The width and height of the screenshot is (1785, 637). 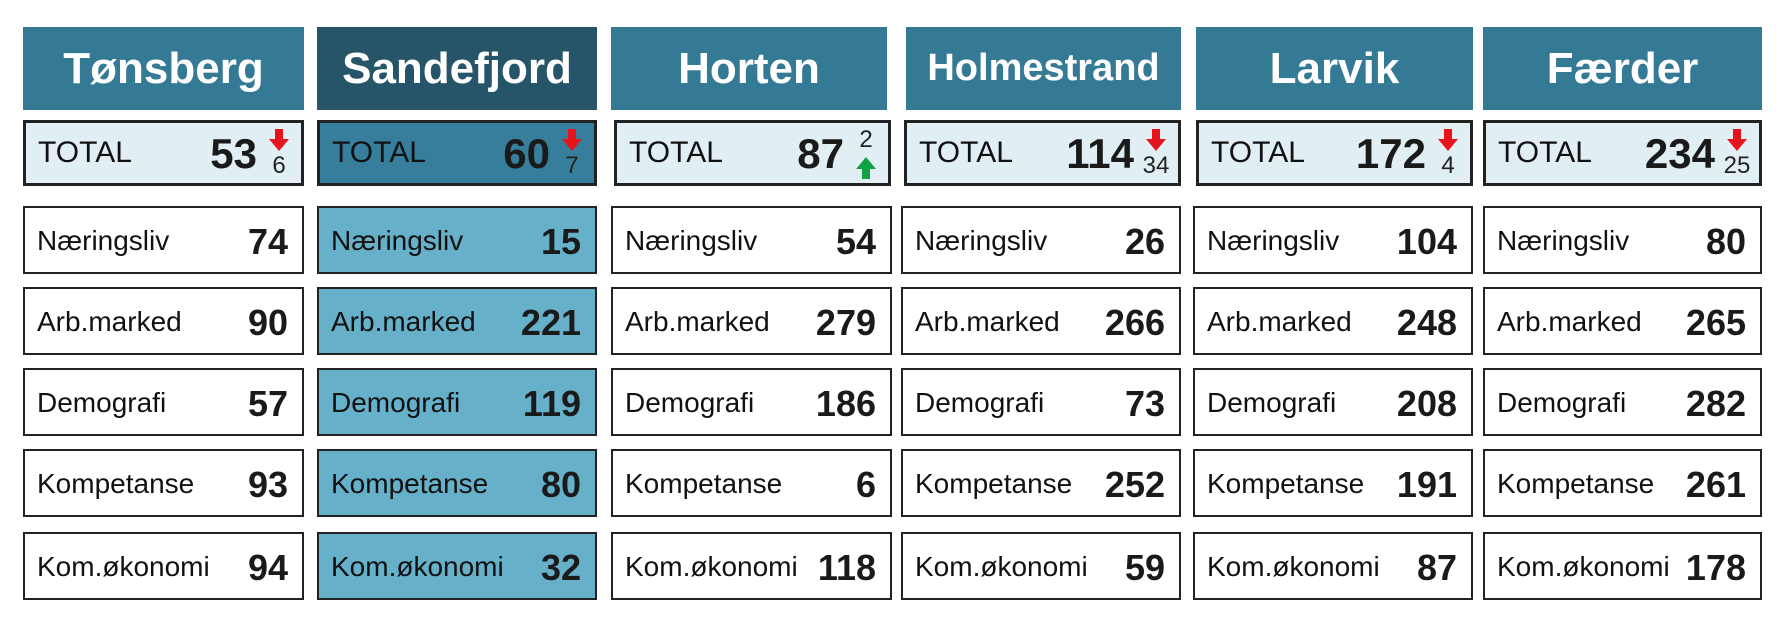 I want to click on metric-cell-naeringsliv: Næringsliv 54, so click(x=751, y=240).